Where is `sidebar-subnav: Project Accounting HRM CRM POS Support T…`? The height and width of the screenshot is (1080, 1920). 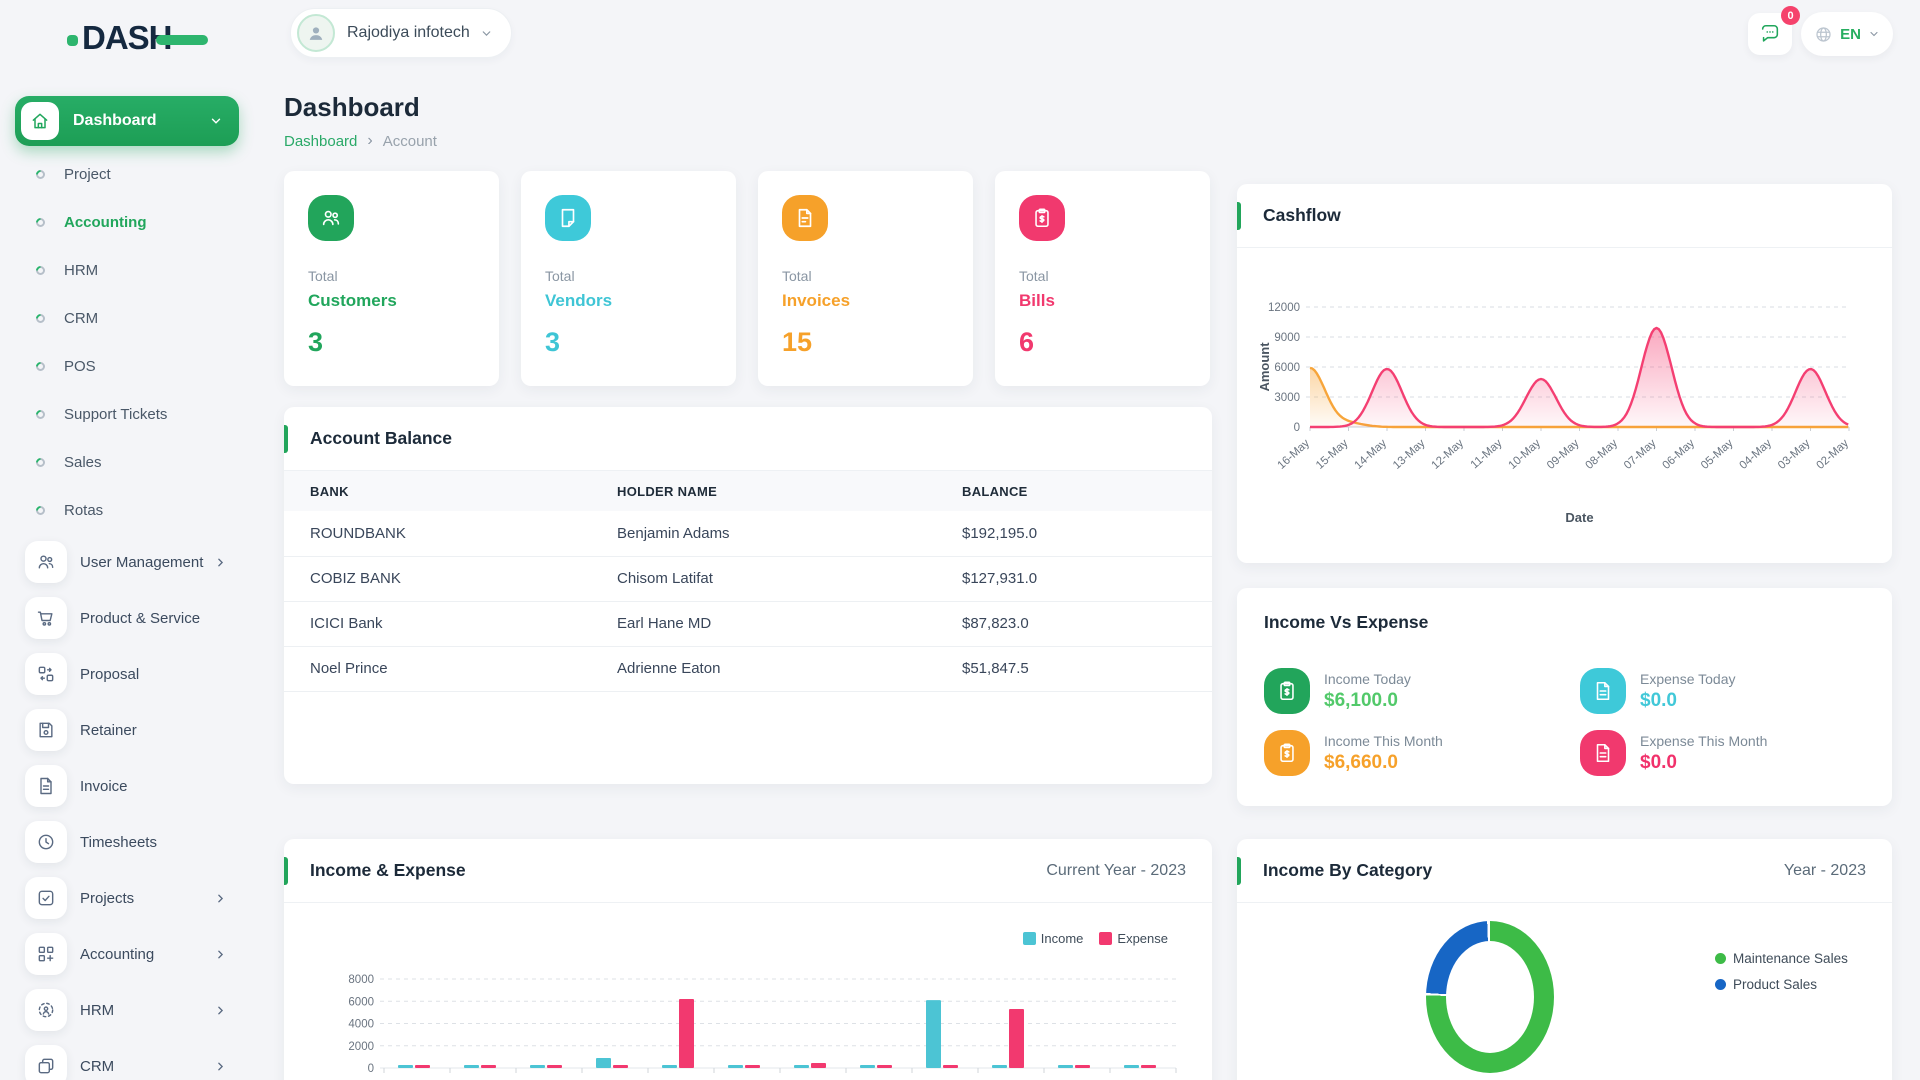 sidebar-subnav: Project Accounting HRM CRM POS Support T… is located at coordinates (126, 342).